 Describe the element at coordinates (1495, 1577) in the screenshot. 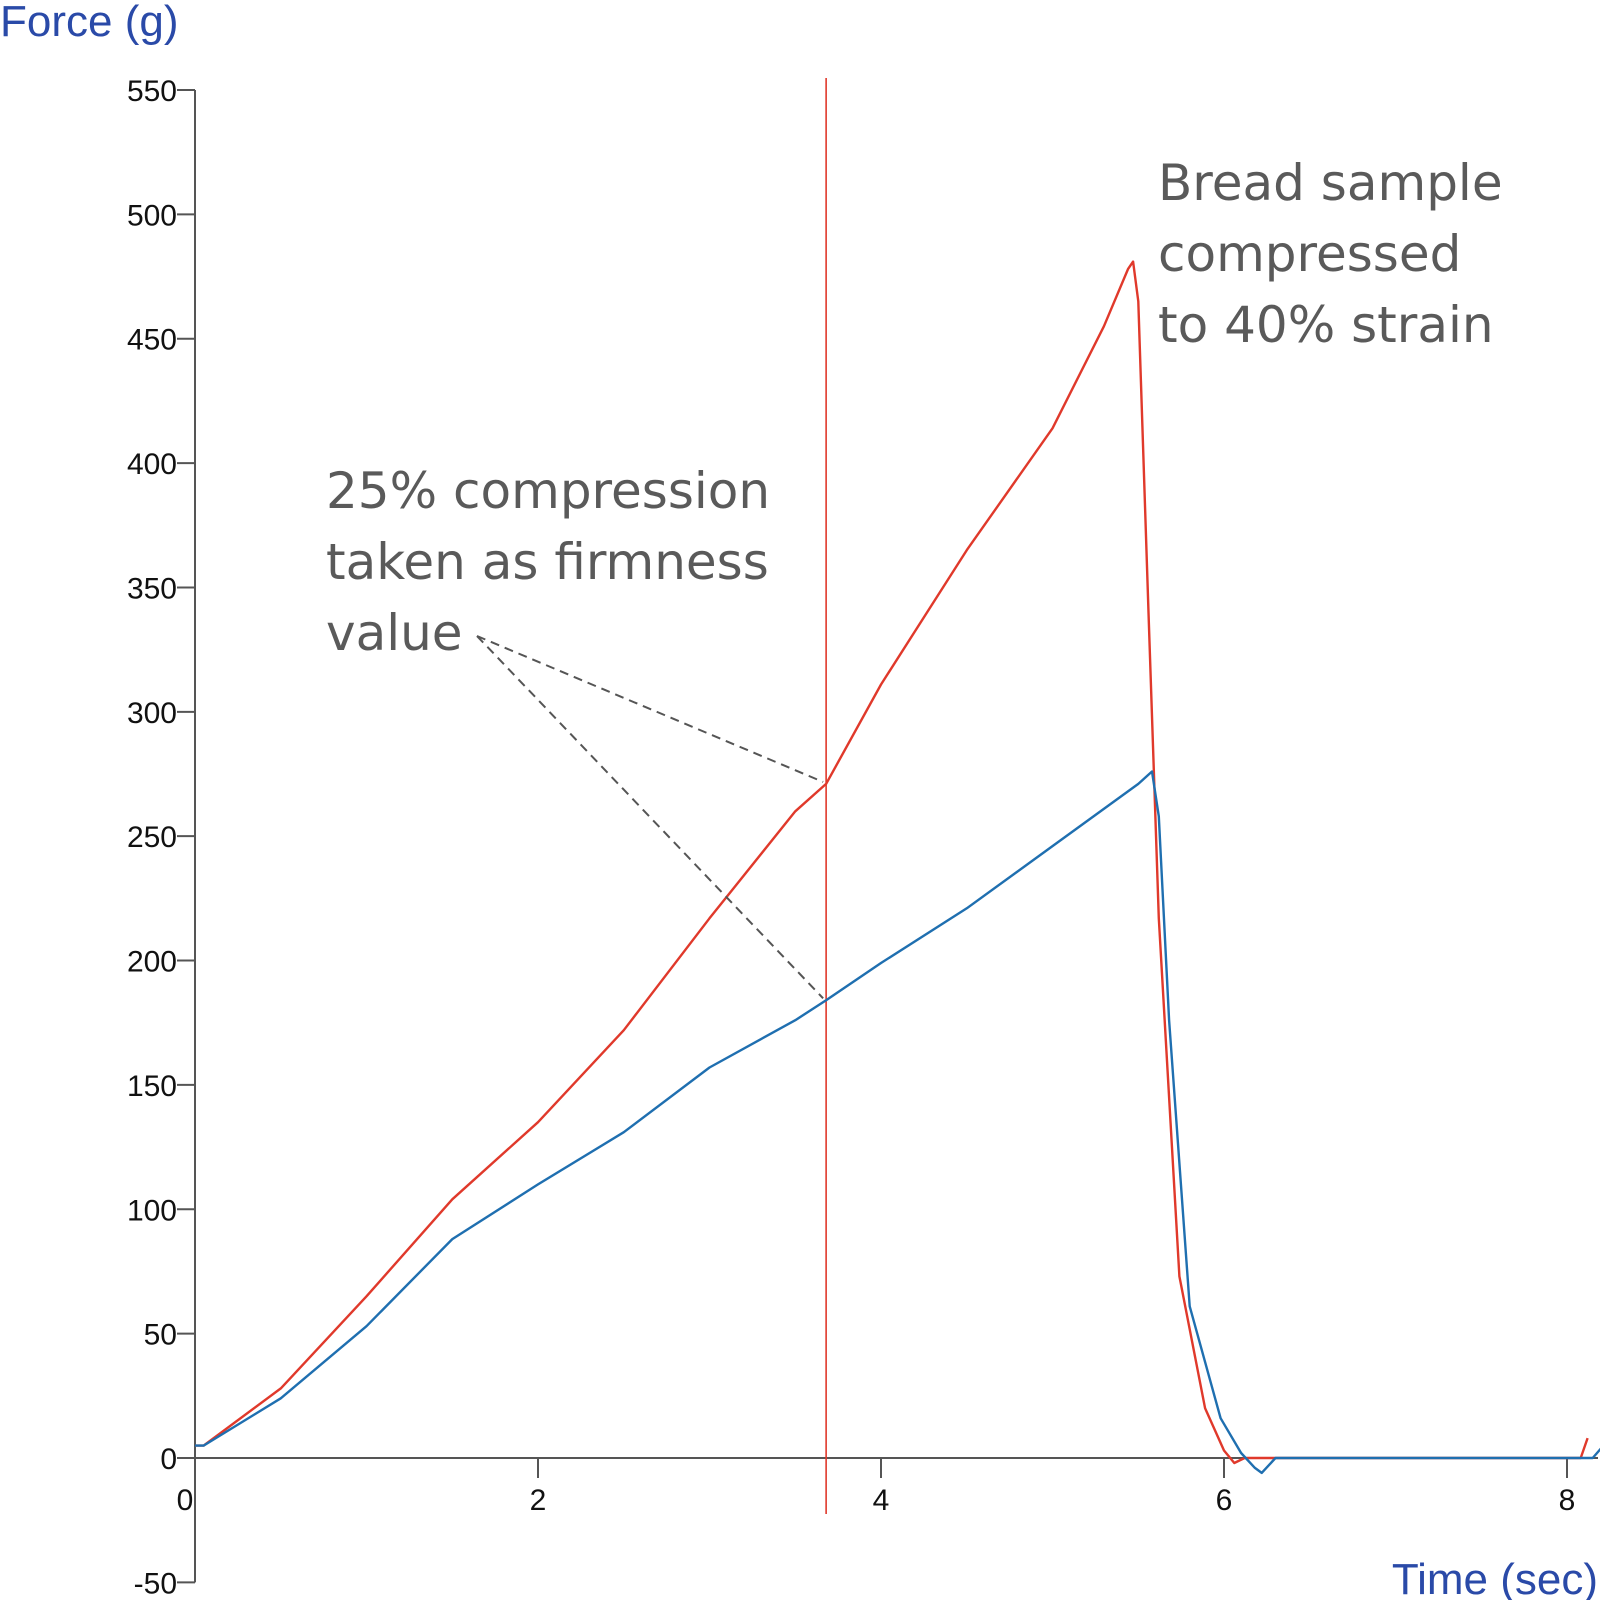

I see `x-axis-label: Time (sec)` at that location.